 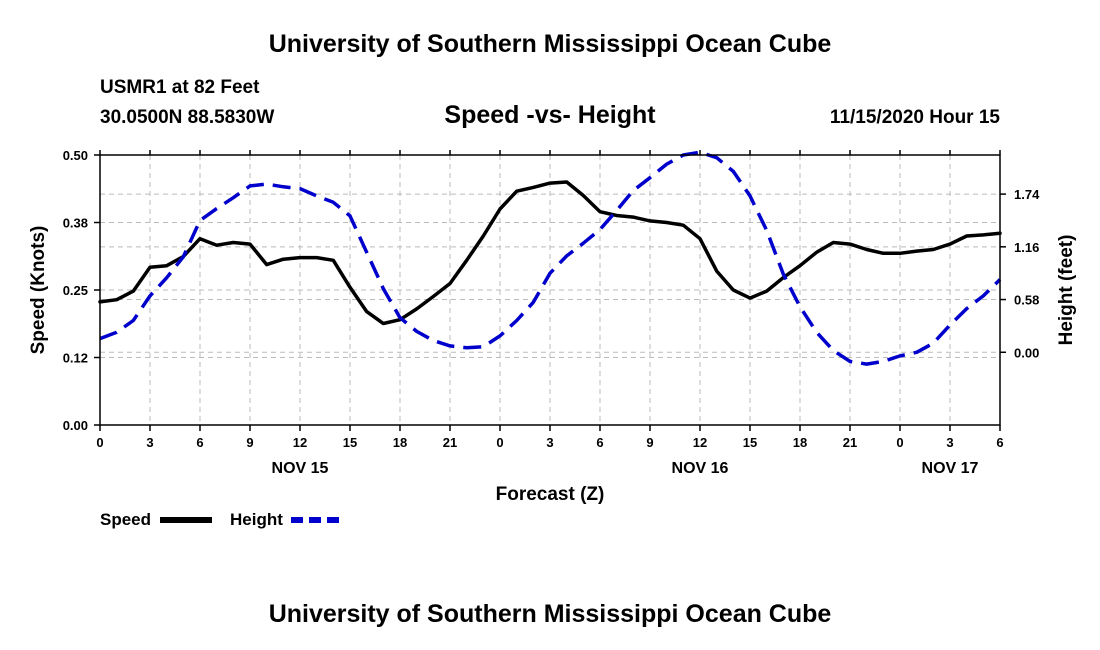 I want to click on station-coordinates: 30.0500N 88.5830W, so click(x=187, y=117).